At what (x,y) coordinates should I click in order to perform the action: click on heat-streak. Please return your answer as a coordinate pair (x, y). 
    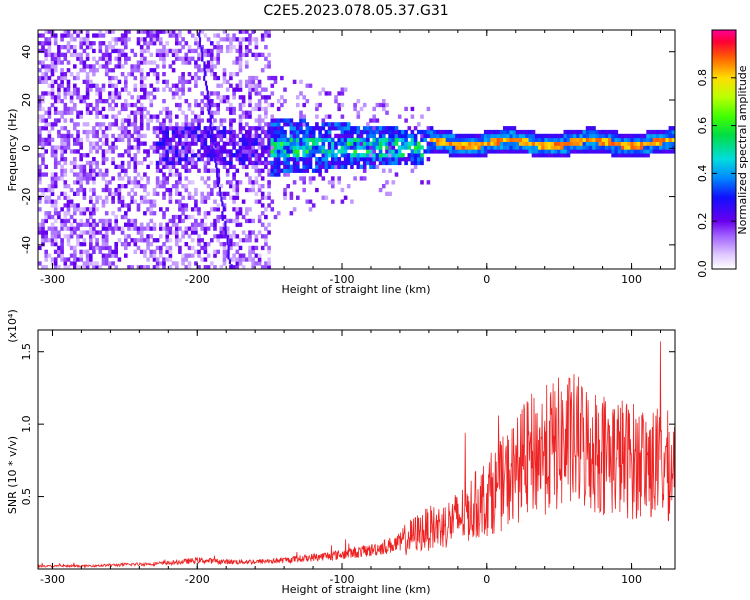
    Looking at the image, I should click on (218, 185).